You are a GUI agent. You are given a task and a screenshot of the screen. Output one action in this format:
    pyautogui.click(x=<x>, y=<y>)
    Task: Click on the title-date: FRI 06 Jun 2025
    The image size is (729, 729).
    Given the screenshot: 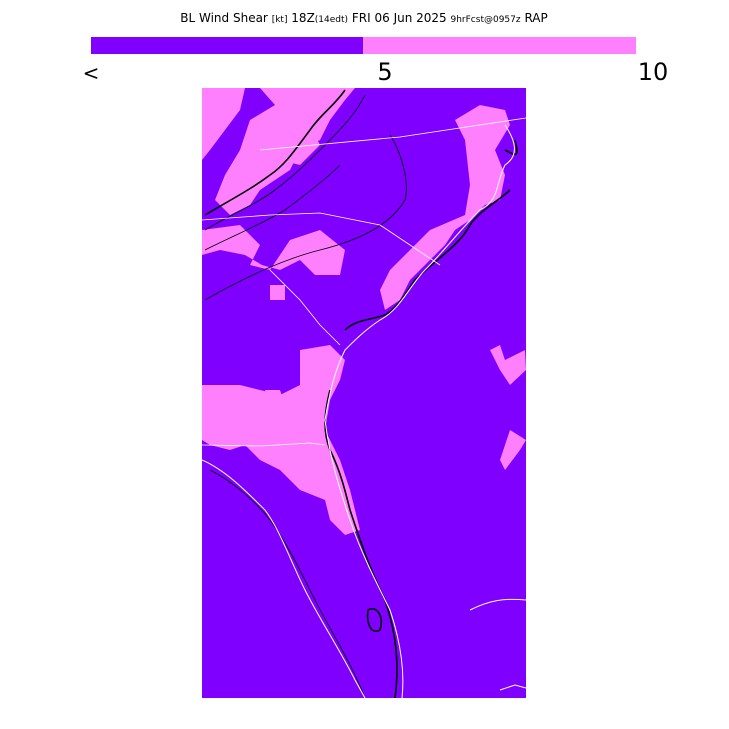 What is the action you would take?
    pyautogui.click(x=399, y=18)
    